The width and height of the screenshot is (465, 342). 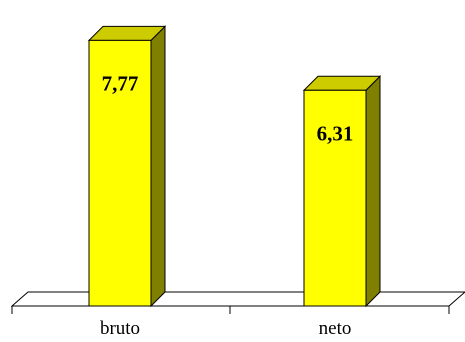 I want to click on bar-front-neto, so click(x=335, y=198).